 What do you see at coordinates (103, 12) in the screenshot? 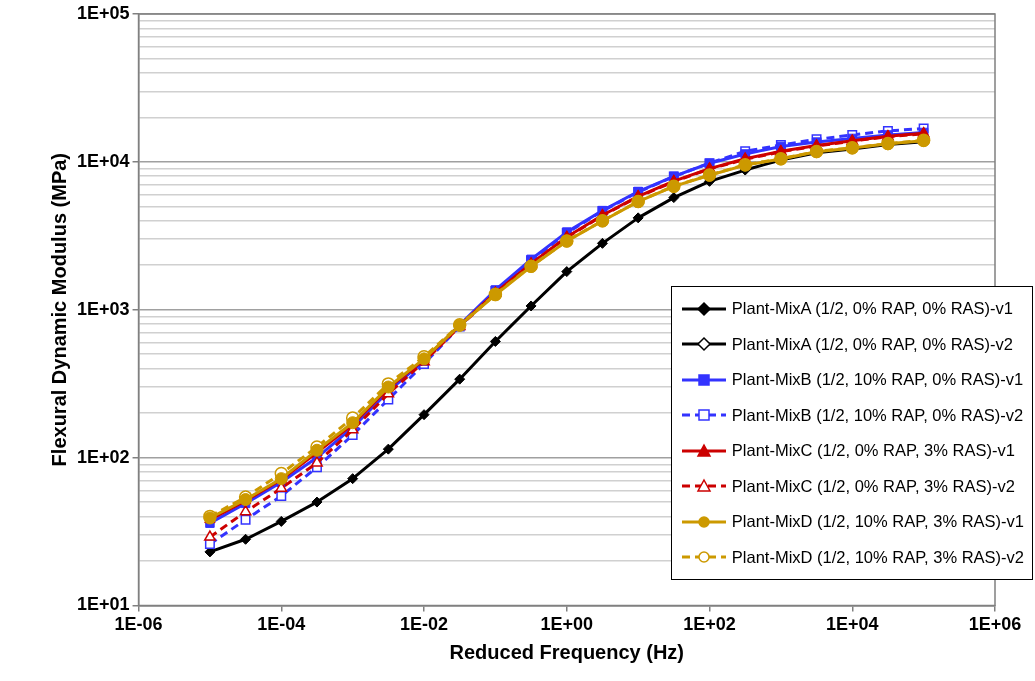
I see `y-tick-label: 1E+05` at bounding box center [103, 12].